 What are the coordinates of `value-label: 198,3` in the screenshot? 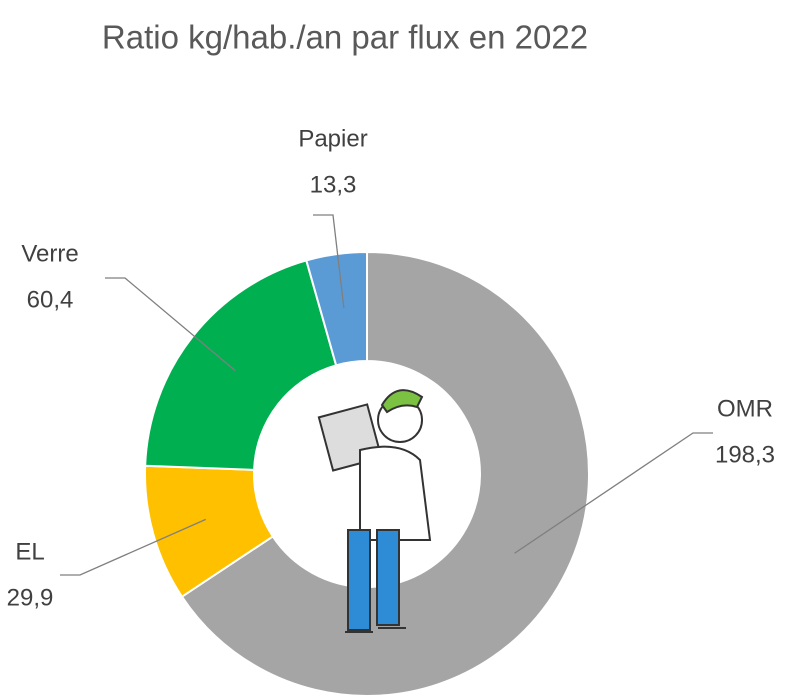 It's located at (745, 454).